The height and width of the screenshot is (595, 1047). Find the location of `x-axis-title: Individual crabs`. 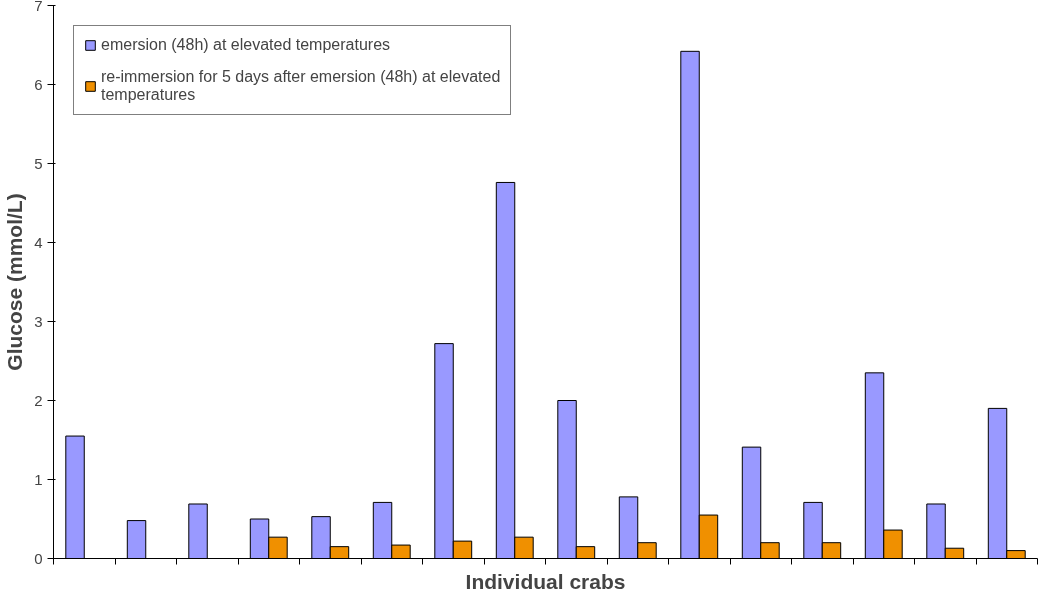

x-axis-title: Individual crabs is located at coordinates (545, 581).